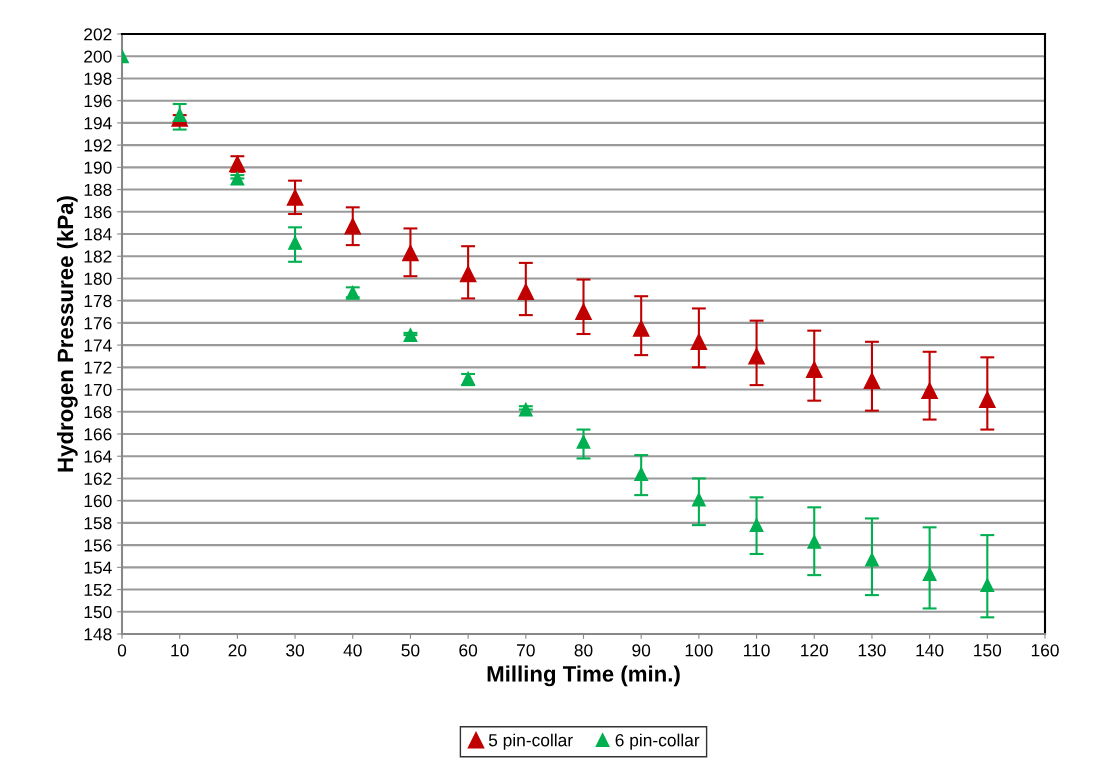 The image size is (1107, 758). I want to click on x-tick-label: 110, so click(757, 650).